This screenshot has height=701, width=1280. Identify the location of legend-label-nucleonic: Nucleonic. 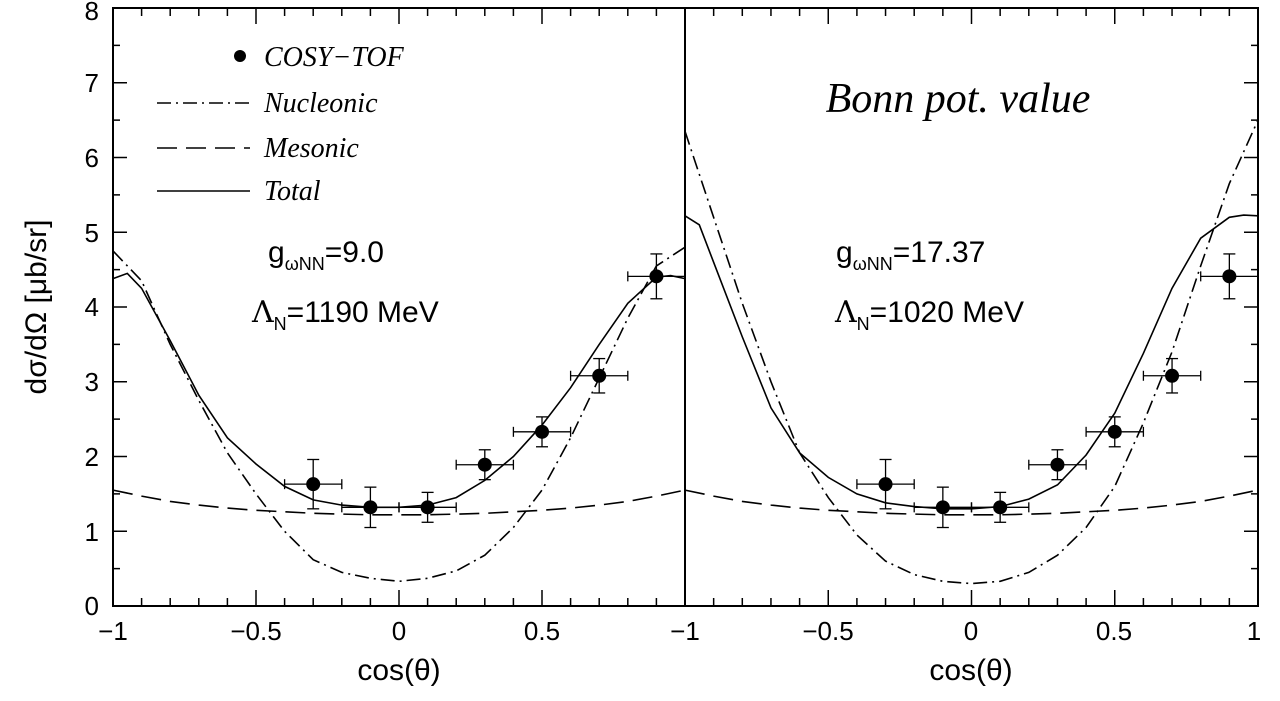
(320, 103).